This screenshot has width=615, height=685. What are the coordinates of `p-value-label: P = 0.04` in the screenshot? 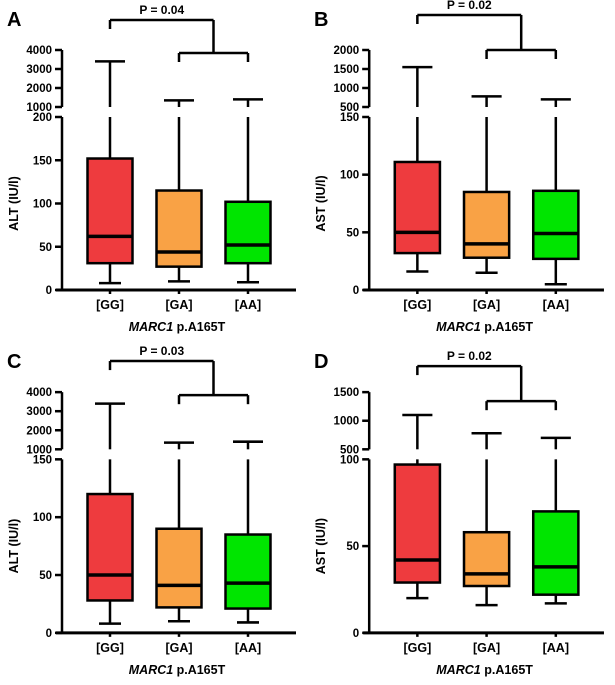 It's located at (161, 10).